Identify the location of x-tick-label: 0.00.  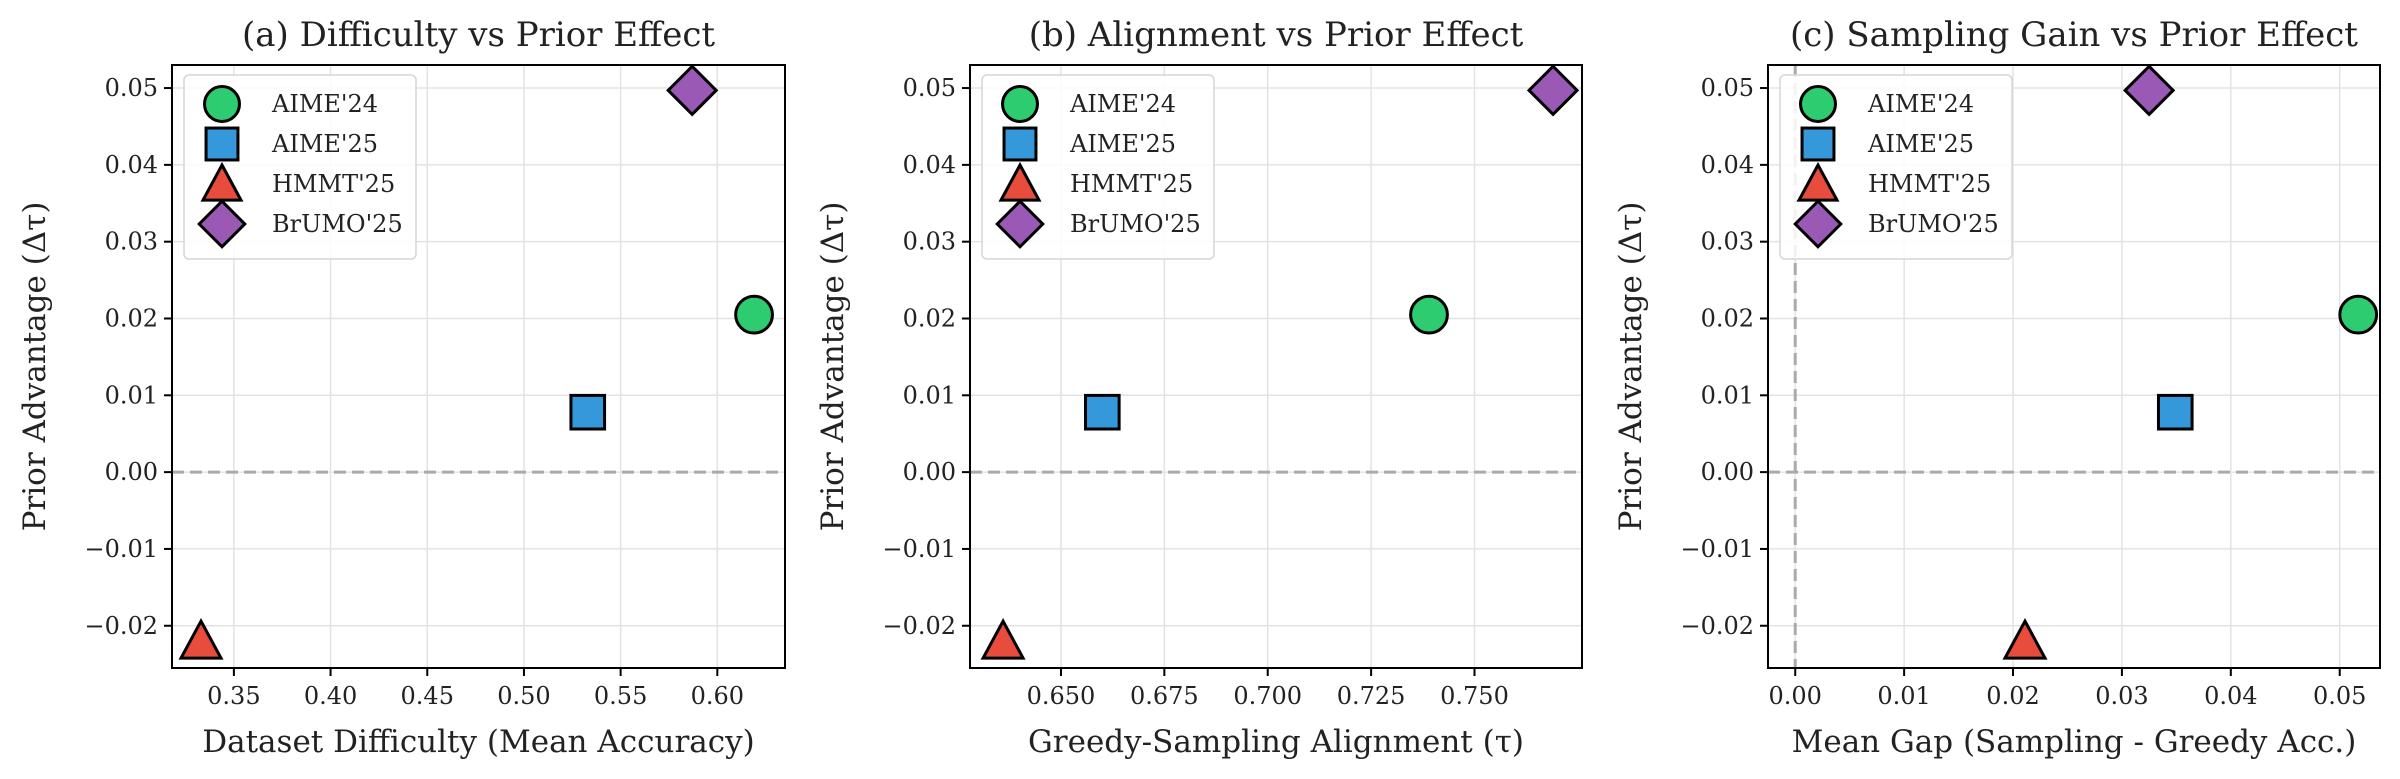
(1795, 696).